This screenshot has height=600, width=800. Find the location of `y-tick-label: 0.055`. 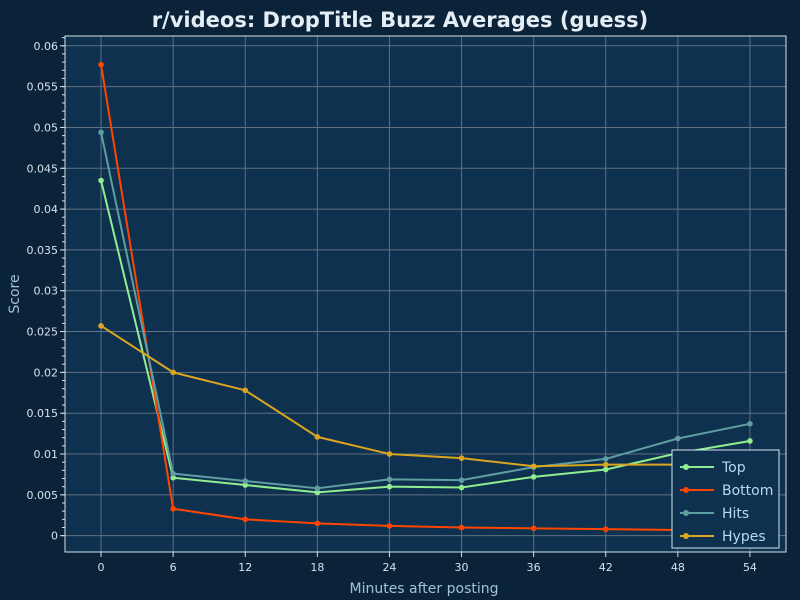

y-tick-label: 0.055 is located at coordinates (43, 87).